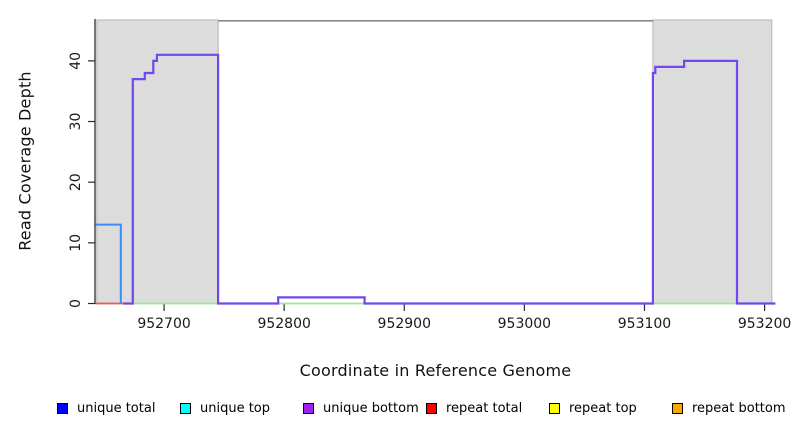 This screenshot has width=792, height=432. I want to click on legend-label: unique total, so click(116, 408).